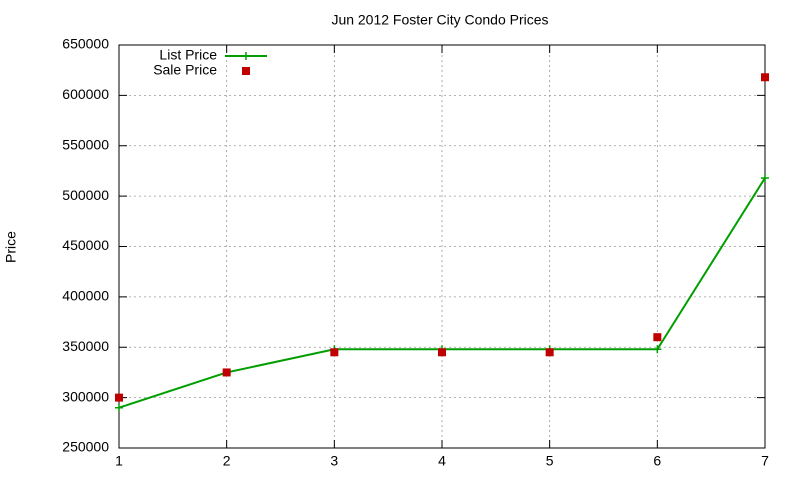 Image resolution: width=800 pixels, height=480 pixels. Describe the element at coordinates (334, 461) in the screenshot. I see `x-tick-label: 3` at that location.